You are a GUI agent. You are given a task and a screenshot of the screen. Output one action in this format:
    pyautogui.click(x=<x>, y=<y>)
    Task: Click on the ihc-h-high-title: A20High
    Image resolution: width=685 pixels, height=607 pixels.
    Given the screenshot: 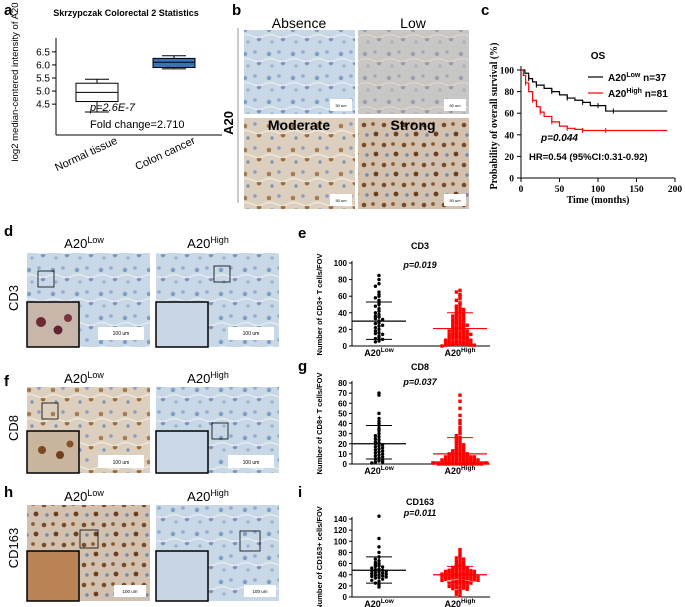 What is the action you would take?
    pyautogui.click(x=208, y=496)
    